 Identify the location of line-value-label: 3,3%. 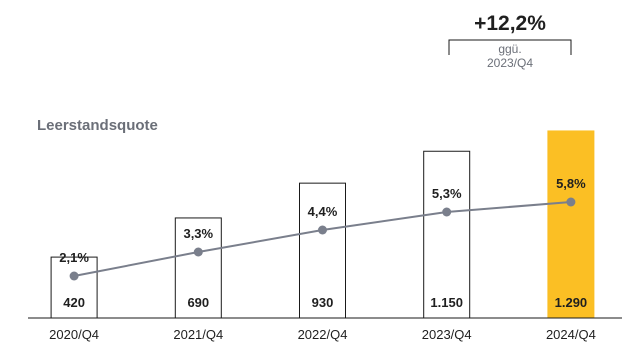
(198, 233).